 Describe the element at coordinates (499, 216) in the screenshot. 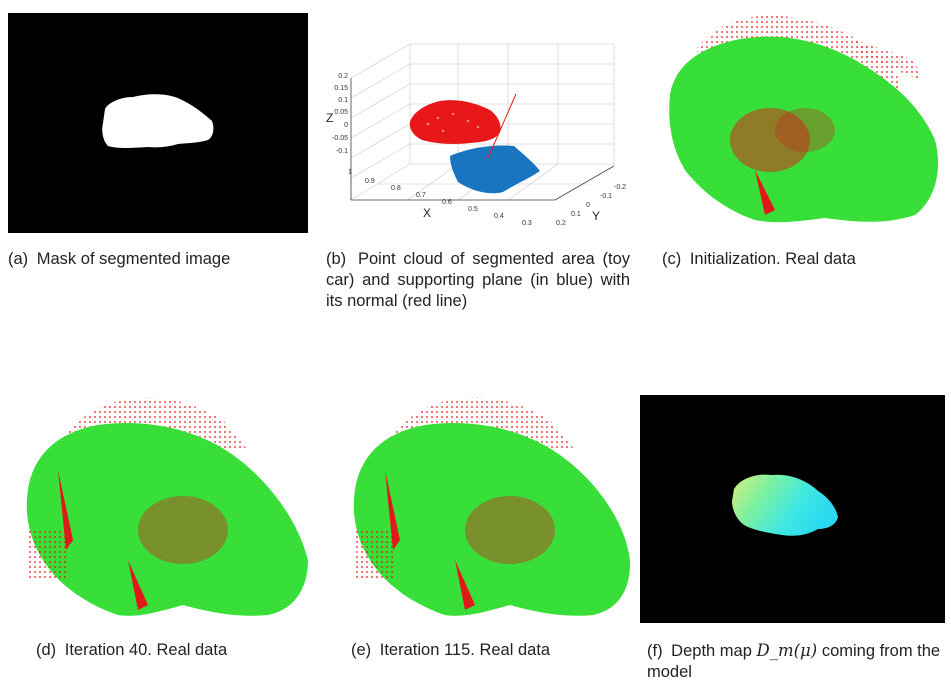

I see `x-tick: 0.4` at that location.